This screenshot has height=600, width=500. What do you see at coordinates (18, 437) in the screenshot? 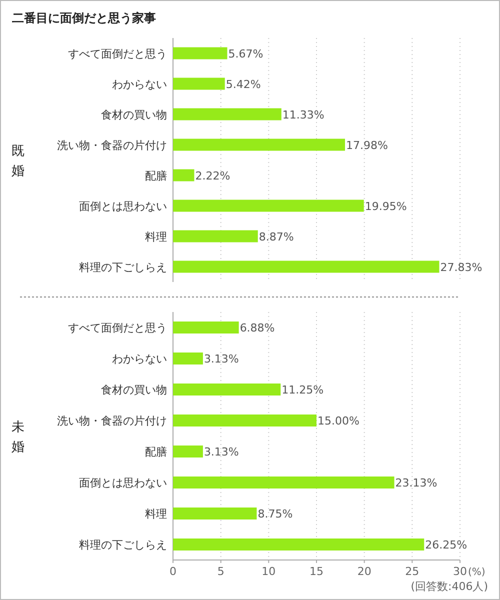
I see `y-axis-title: 未婚` at bounding box center [18, 437].